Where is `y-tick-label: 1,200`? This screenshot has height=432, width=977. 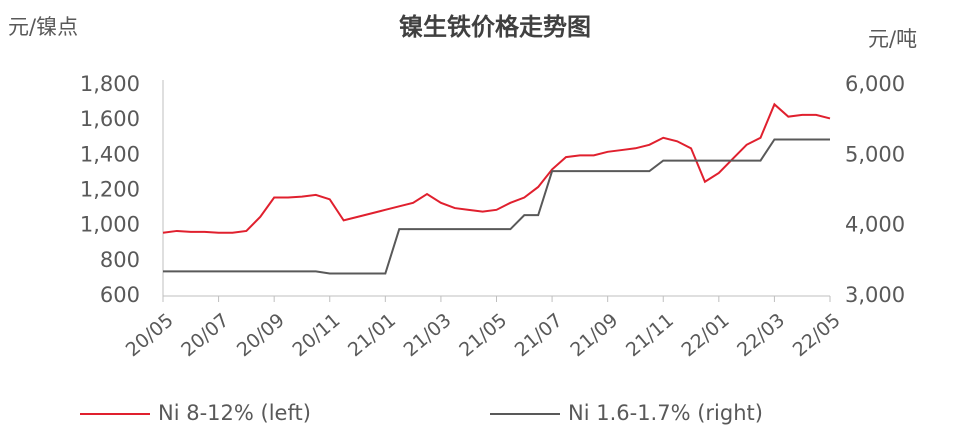 y-tick-label: 1,200 is located at coordinates (110, 190).